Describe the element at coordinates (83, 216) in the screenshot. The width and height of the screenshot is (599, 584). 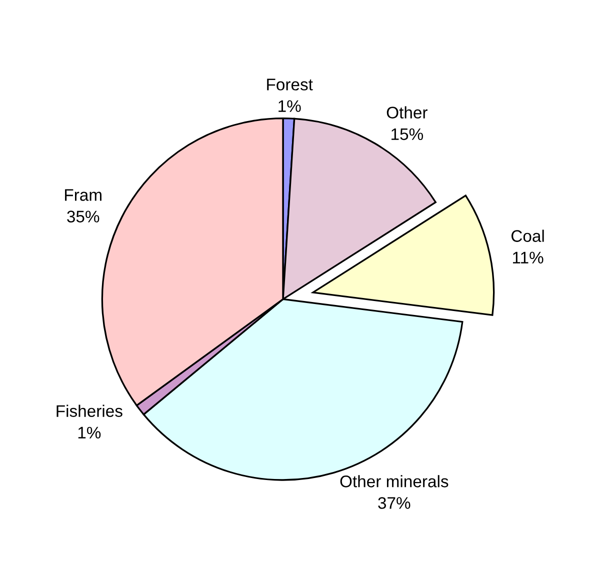
I see `data-label: 35%` at that location.